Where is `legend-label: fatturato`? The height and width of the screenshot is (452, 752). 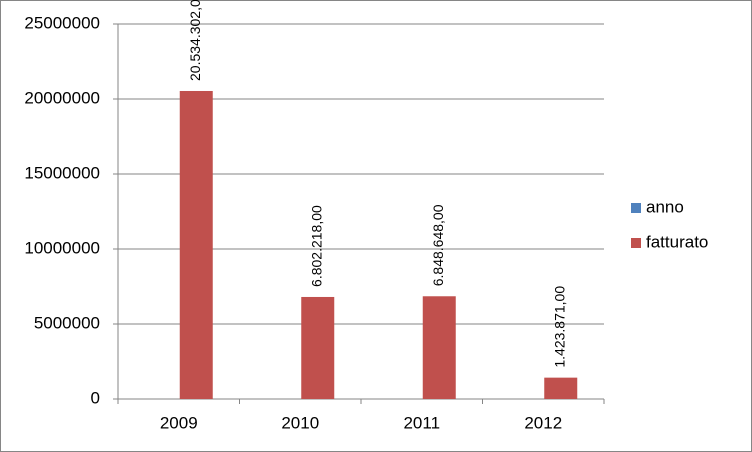
legend-label: fatturato is located at coordinates (677, 241).